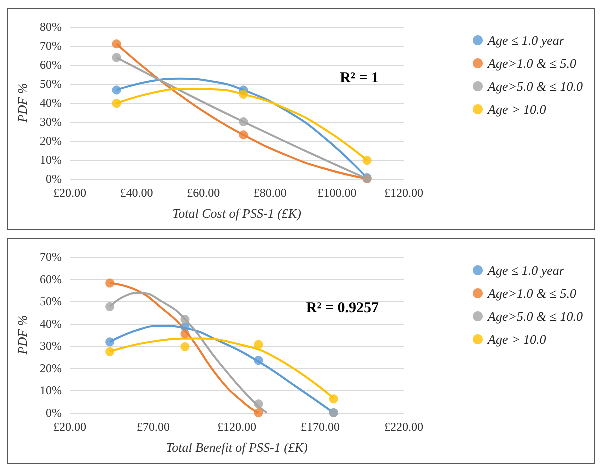 Image resolution: width=604 pixels, height=470 pixels. I want to click on x-tick-label: £80.00, so click(270, 193).